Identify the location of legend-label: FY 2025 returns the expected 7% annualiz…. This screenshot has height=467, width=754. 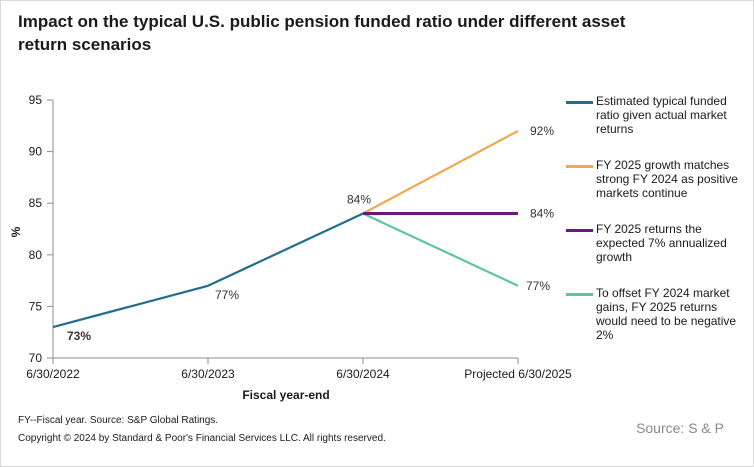
(661, 243).